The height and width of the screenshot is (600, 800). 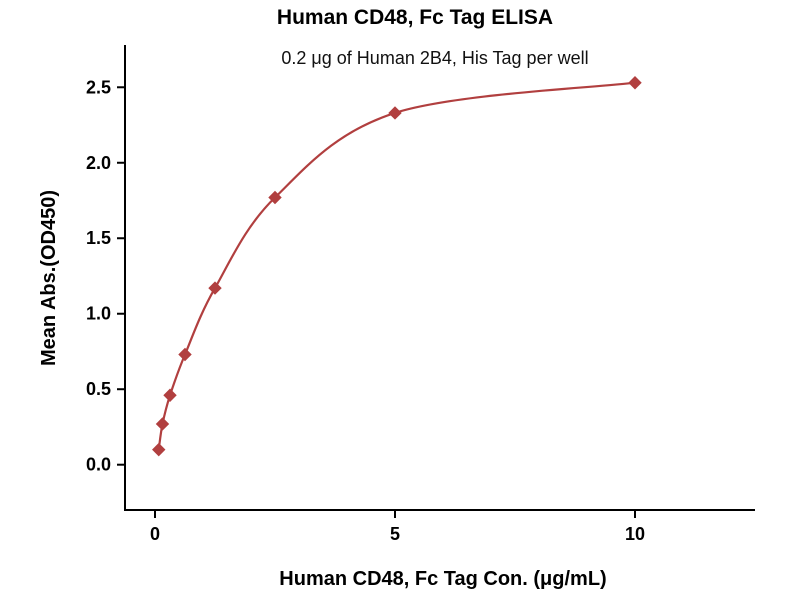 I want to click on x-tick-label: 10, so click(x=635, y=534).